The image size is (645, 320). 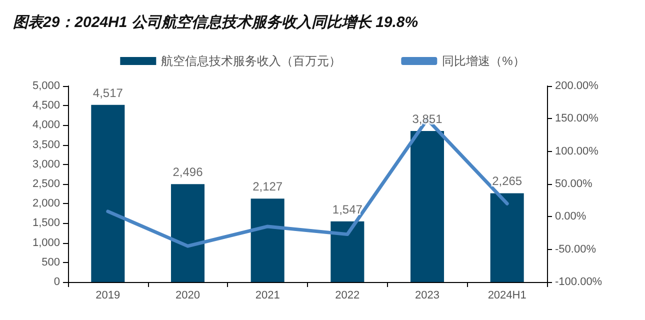 What do you see at coordinates (347, 296) in the screenshot?
I see `x-tick-label: 2022` at bounding box center [347, 296].